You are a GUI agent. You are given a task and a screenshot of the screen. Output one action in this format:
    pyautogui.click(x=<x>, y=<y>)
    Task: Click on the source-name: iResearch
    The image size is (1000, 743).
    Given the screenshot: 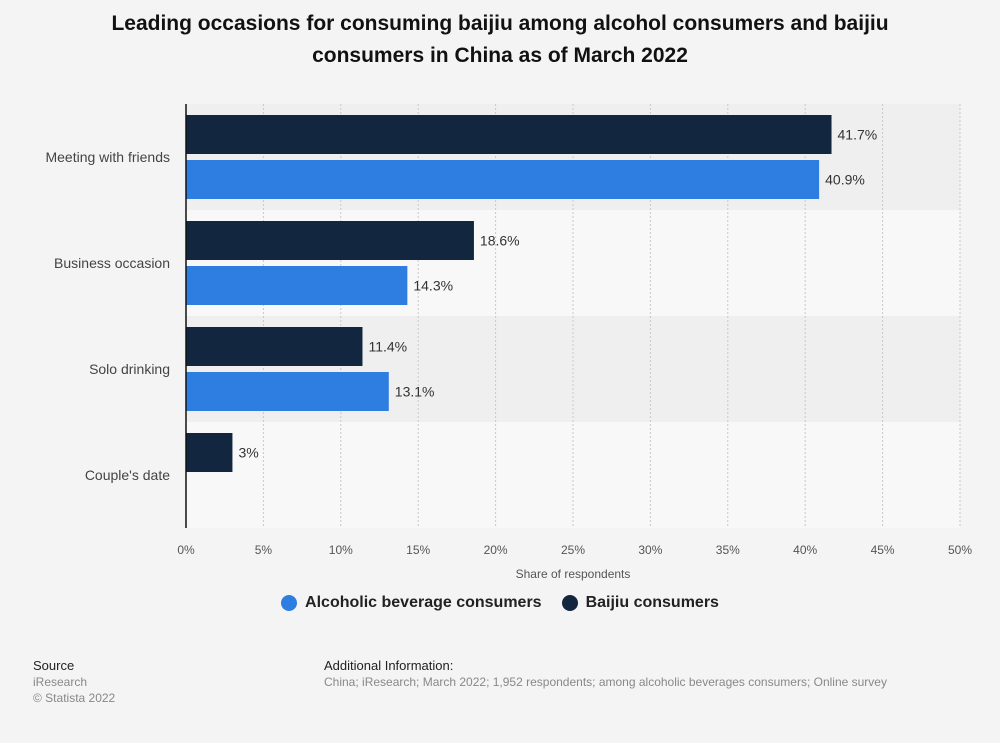 What is the action you would take?
    pyautogui.click(x=60, y=682)
    